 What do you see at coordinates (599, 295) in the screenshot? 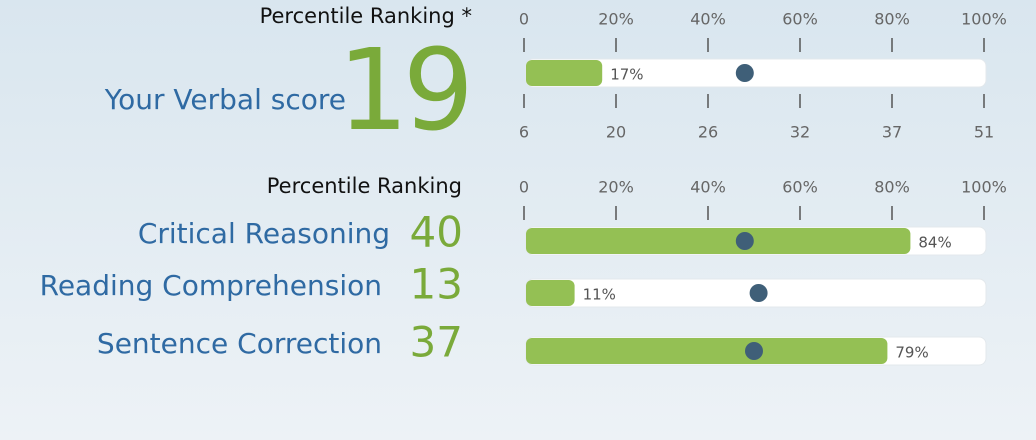
I see `percentile-label: 11%` at bounding box center [599, 295].